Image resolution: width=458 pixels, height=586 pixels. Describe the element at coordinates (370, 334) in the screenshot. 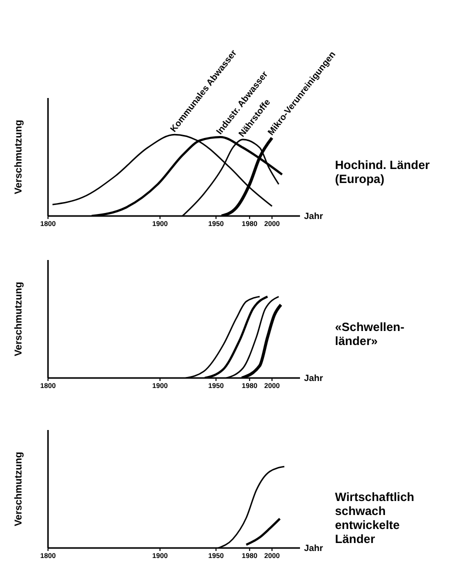

I see `text: «Schwellen- länder»` at that location.